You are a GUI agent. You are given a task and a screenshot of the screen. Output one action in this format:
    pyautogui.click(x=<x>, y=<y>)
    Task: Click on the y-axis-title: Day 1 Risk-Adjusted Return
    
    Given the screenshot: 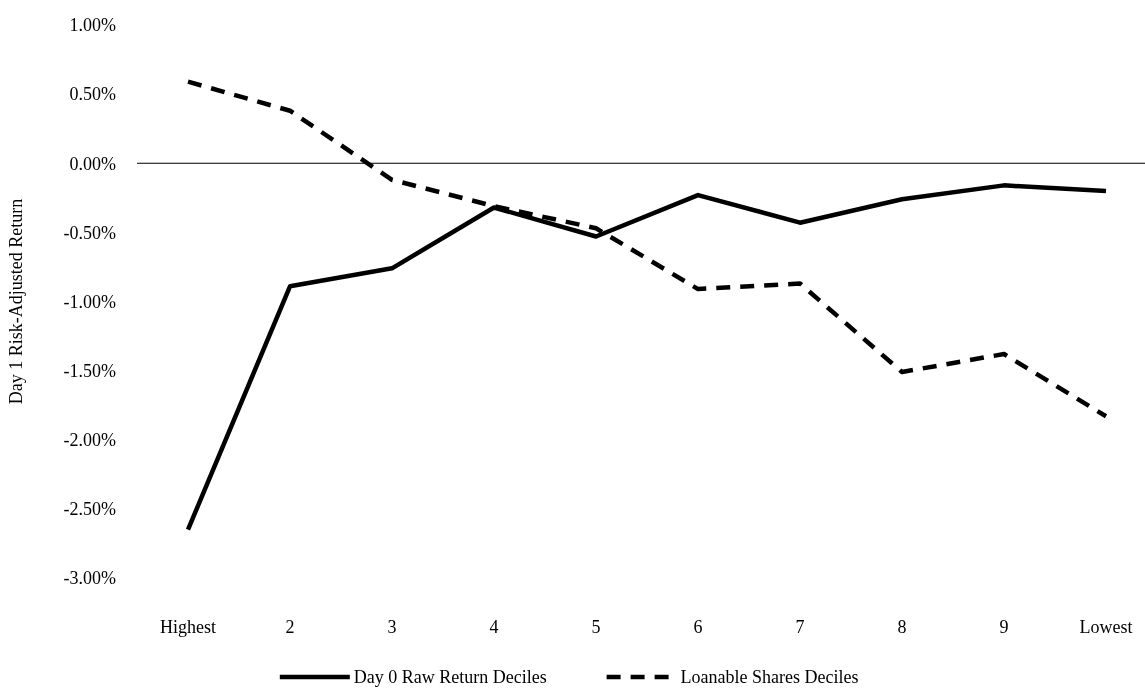 What is the action you would take?
    pyautogui.click(x=16, y=301)
    